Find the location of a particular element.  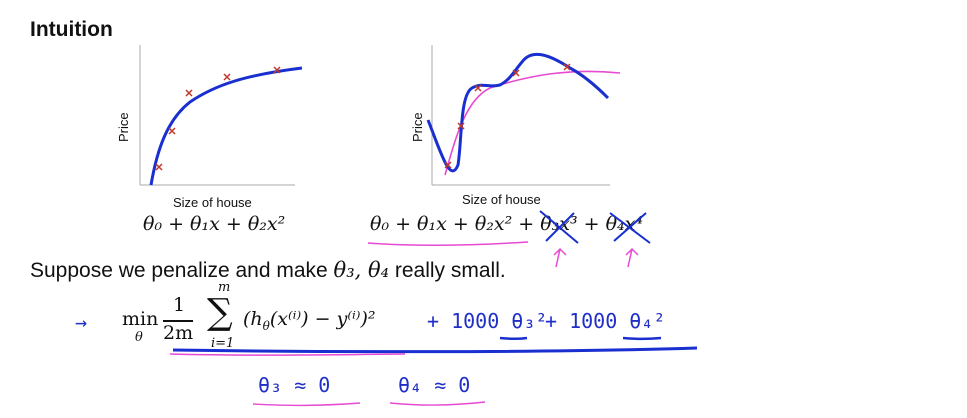

objective-frac-num: 1 is located at coordinates (179, 305).